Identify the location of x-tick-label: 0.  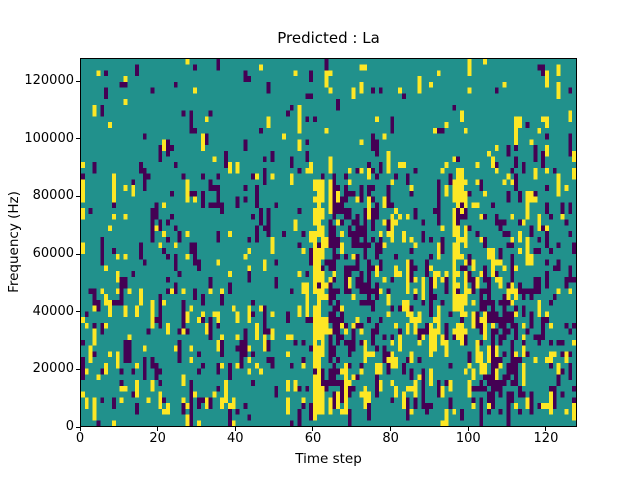
(80, 438).